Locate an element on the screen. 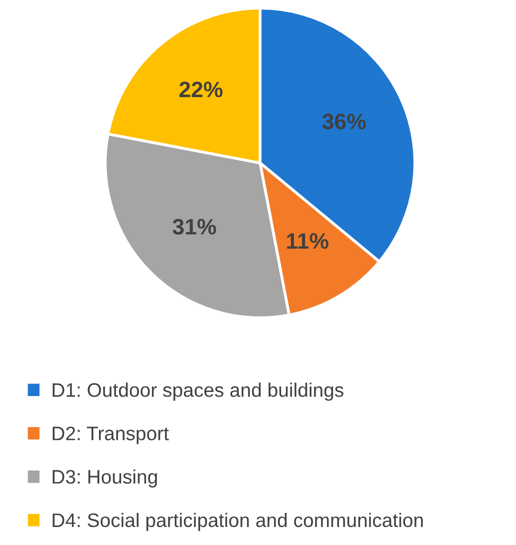 The image size is (516, 545). data-label: 36% is located at coordinates (344, 122).